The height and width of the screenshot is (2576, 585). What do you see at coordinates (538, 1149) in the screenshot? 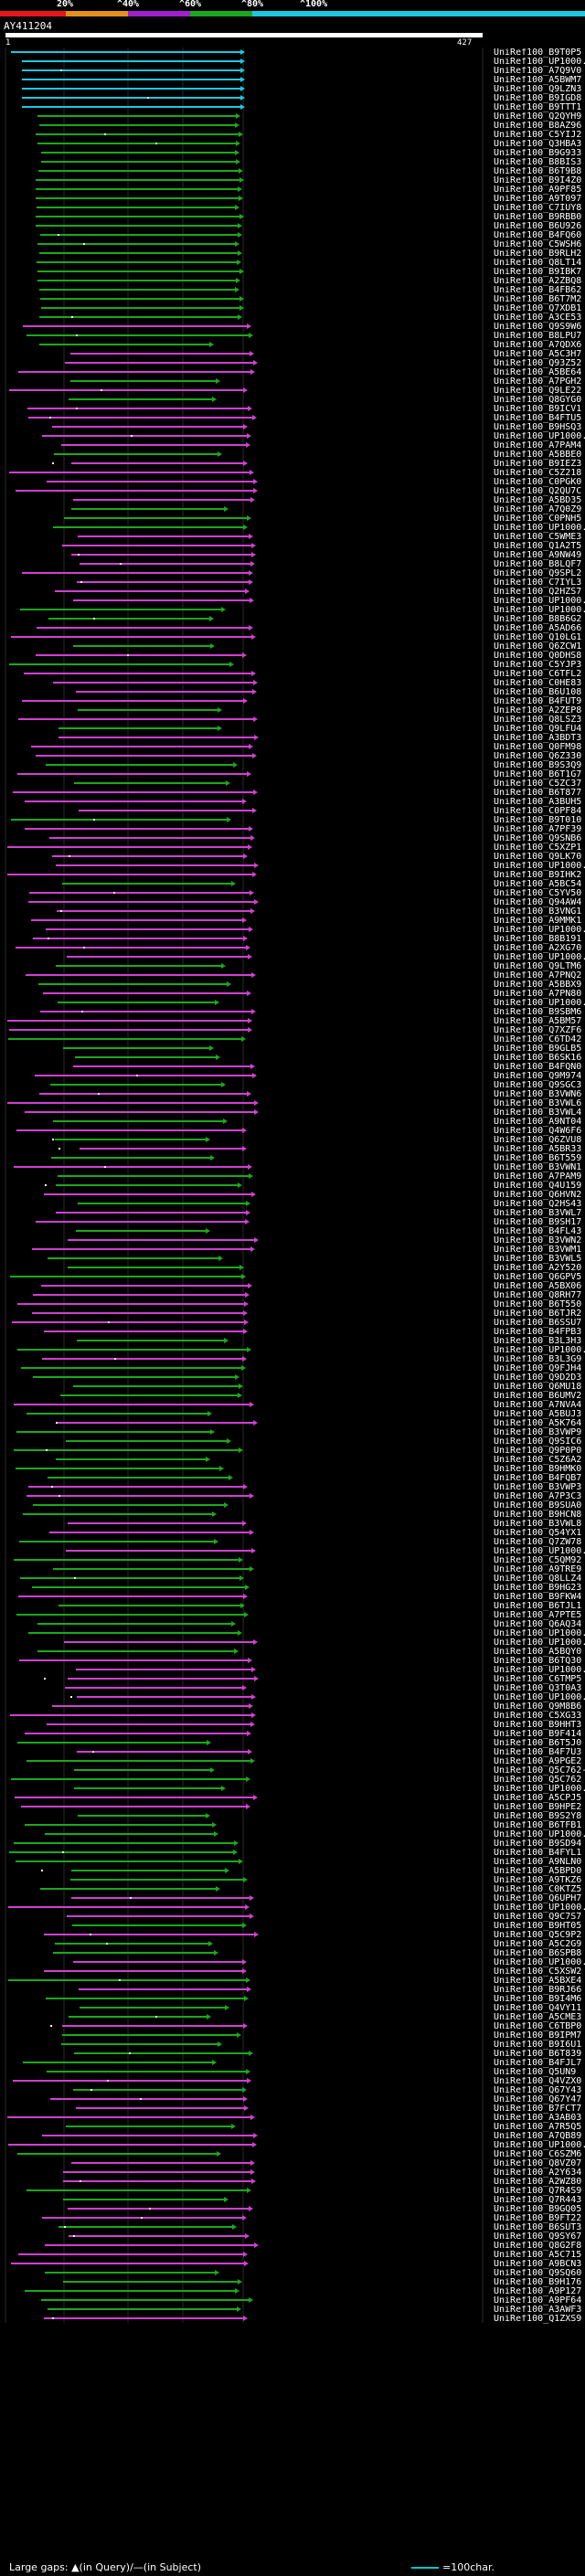
I see `hit-name: UniRef100_A5BR33` at bounding box center [538, 1149].